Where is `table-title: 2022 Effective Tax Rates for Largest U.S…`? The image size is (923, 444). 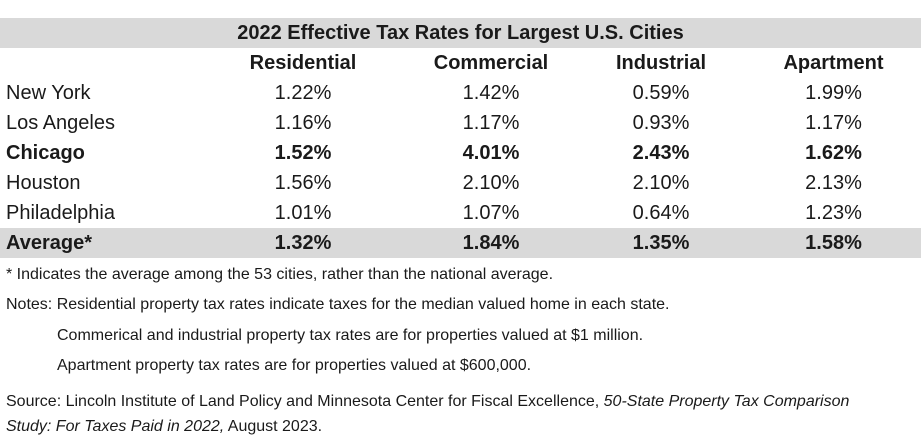
table-title: 2022 Effective Tax Rates for Largest U.S… is located at coordinates (460, 33).